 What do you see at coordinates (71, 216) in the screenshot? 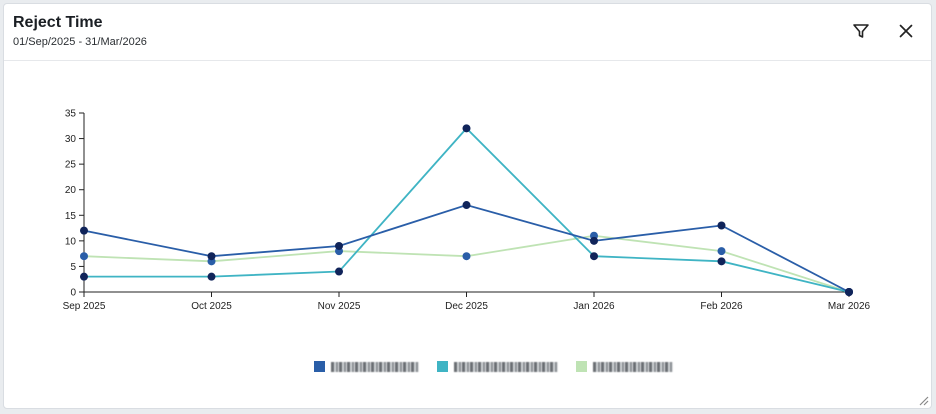
I see `y-tick-label: 15` at bounding box center [71, 216].